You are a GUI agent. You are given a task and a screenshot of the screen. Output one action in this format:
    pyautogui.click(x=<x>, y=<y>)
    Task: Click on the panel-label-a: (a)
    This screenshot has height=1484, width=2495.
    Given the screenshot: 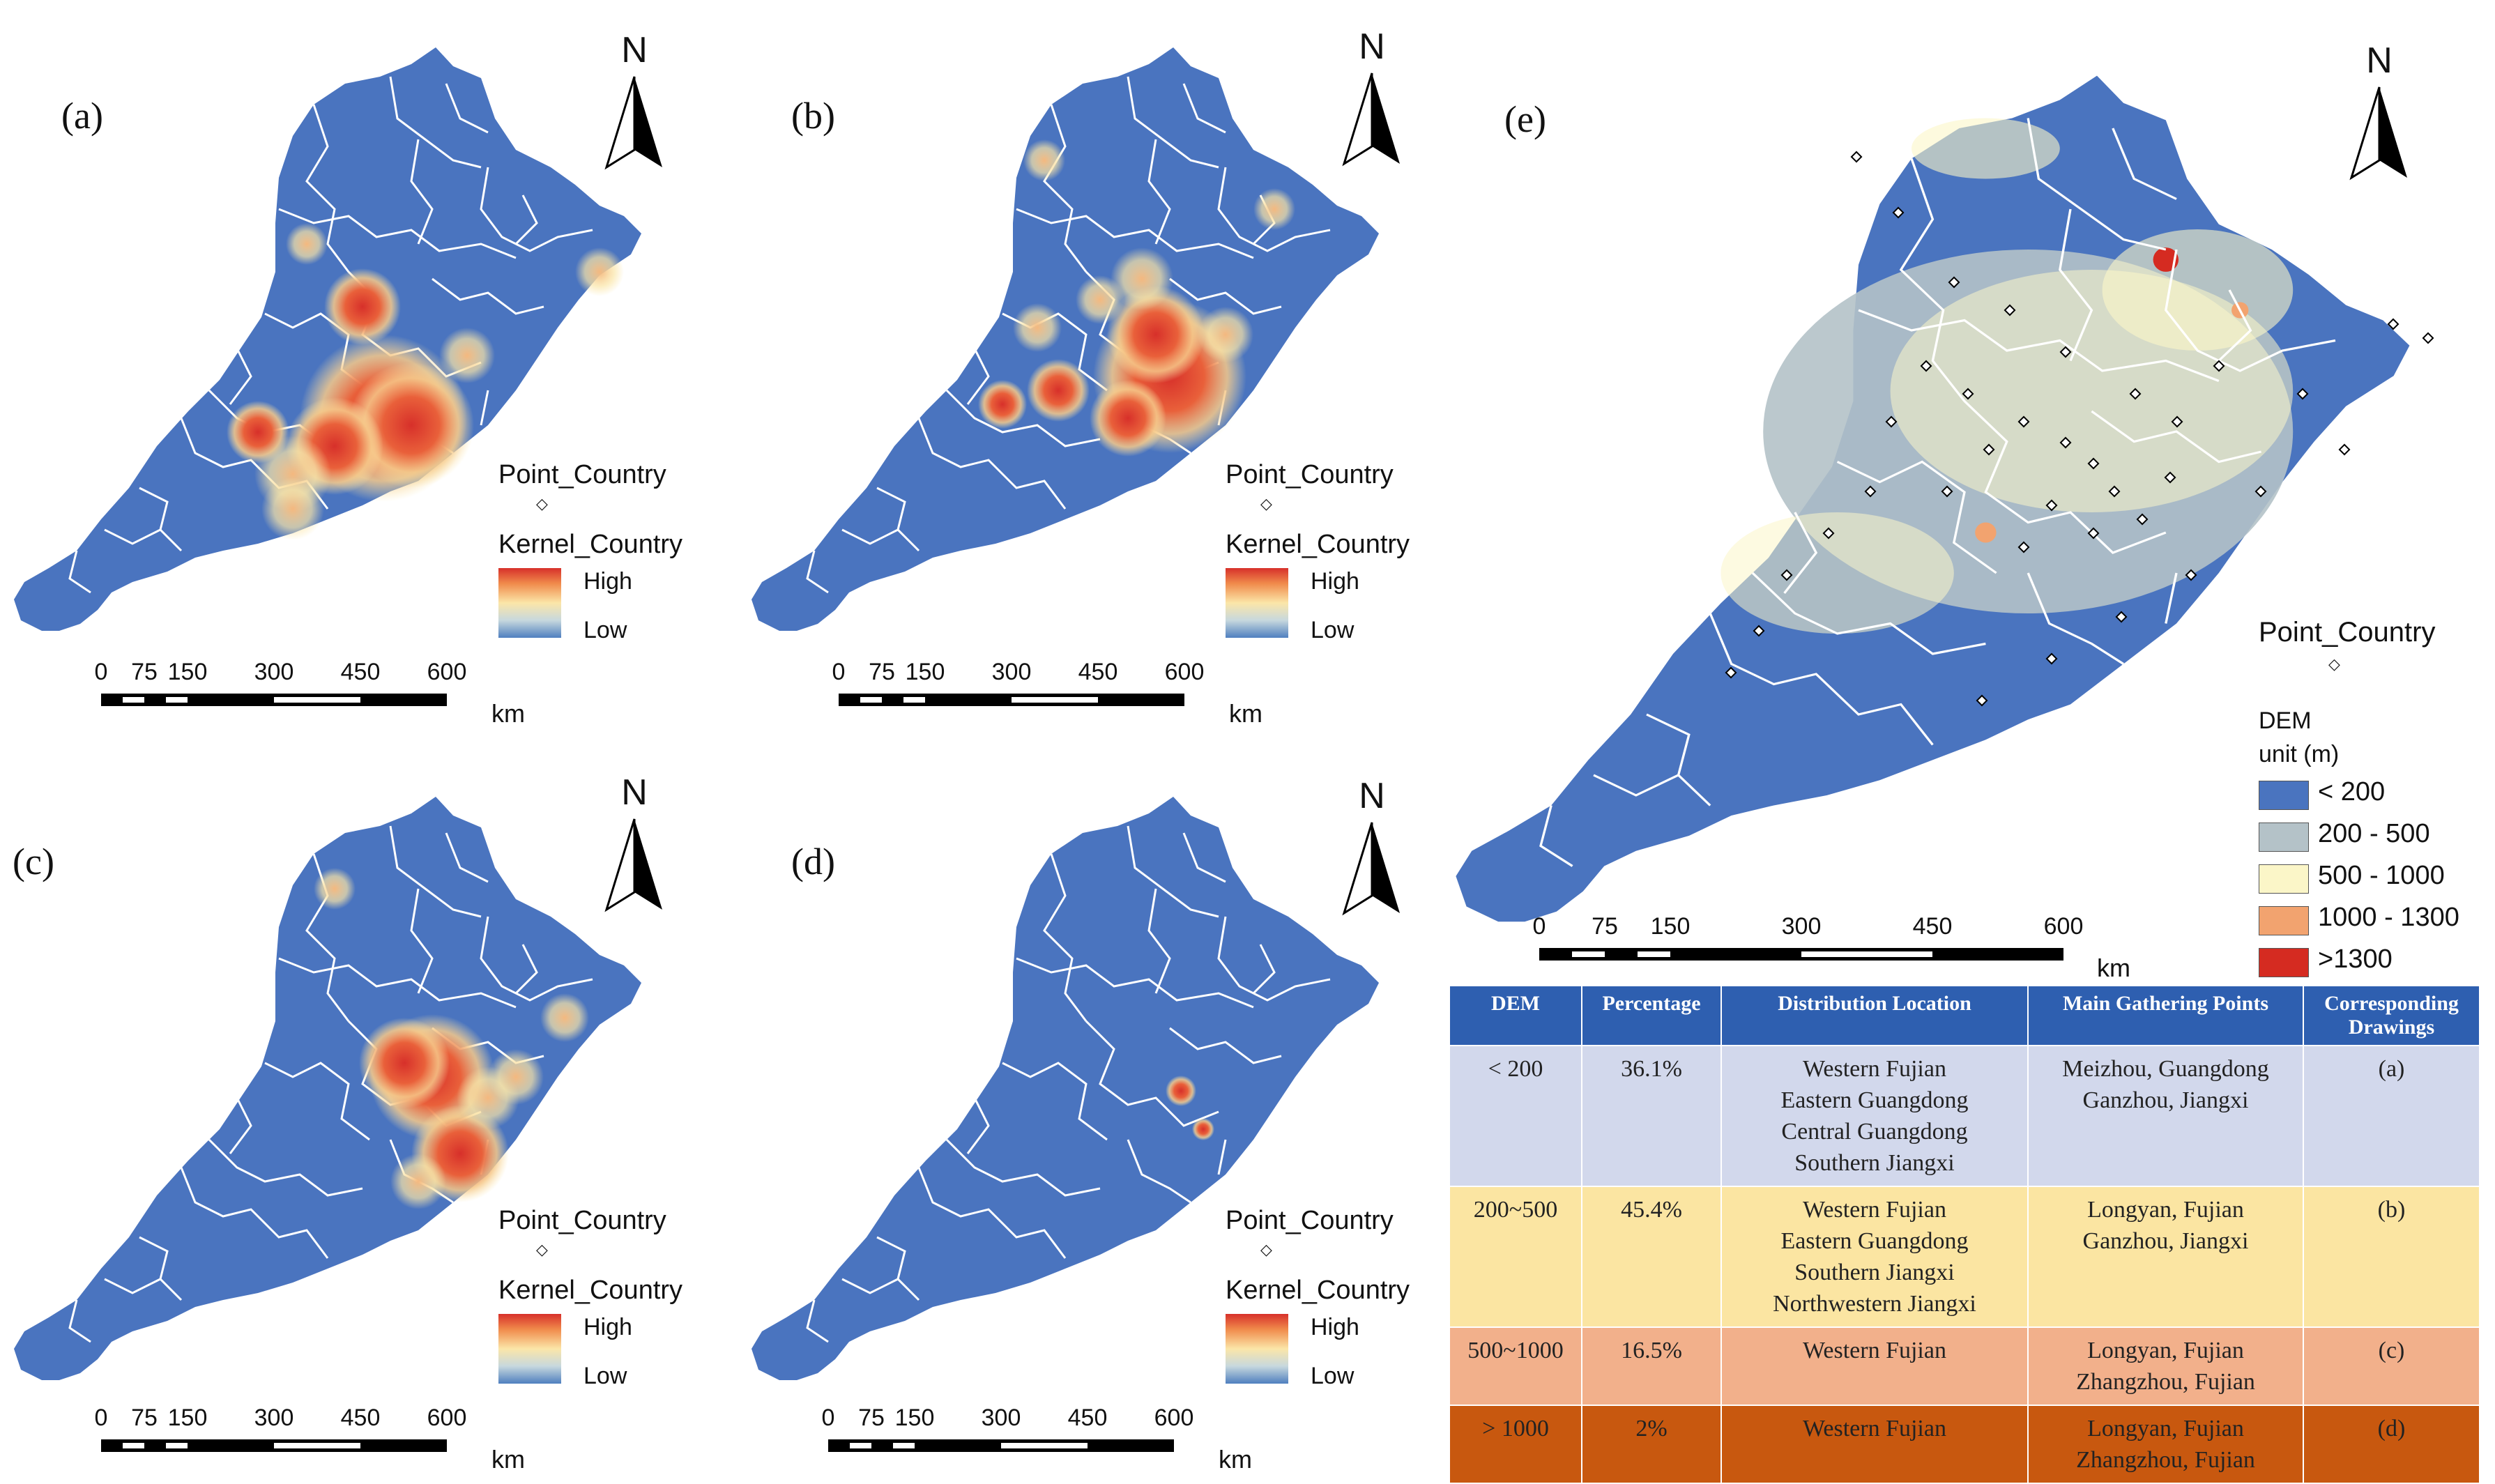 What is the action you would take?
    pyautogui.click(x=82, y=116)
    